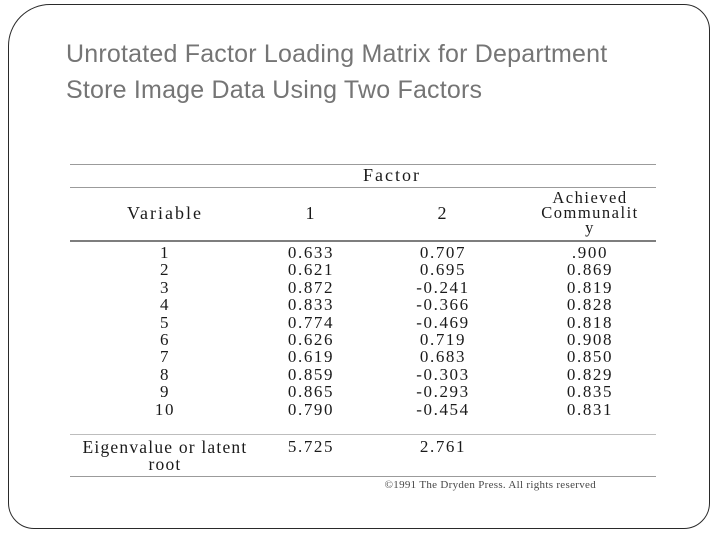 The image size is (720, 540). Describe the element at coordinates (311, 392) in the screenshot. I see `cell-factor1: 0.865` at that location.